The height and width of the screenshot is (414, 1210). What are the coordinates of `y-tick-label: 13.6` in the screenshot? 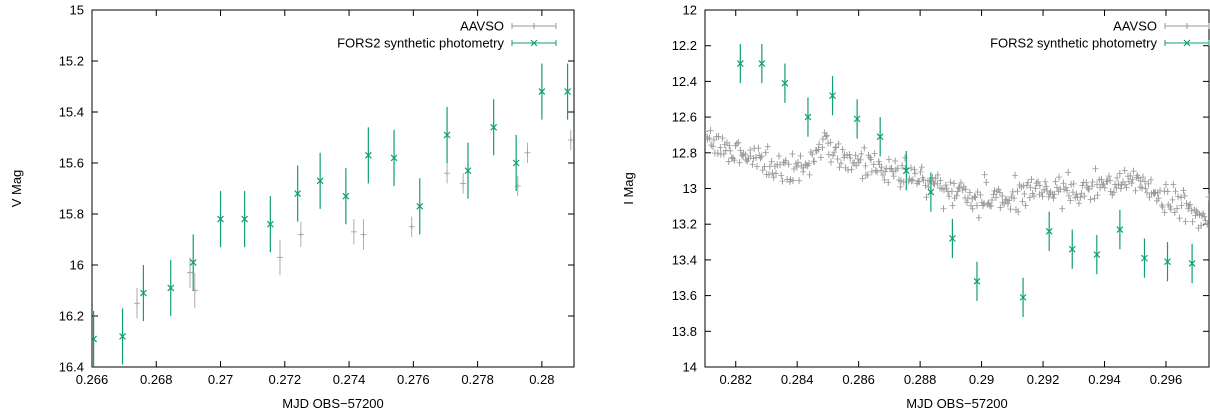 It's located at (684, 295).